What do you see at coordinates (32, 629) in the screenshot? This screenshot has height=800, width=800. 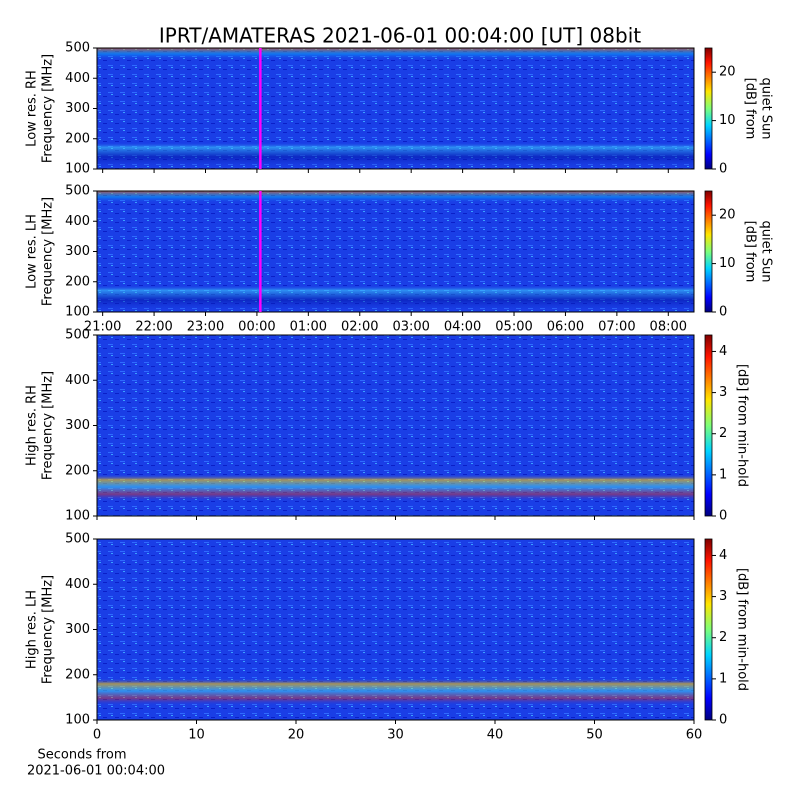 I see `y-axis-label: High res. LH` at bounding box center [32, 629].